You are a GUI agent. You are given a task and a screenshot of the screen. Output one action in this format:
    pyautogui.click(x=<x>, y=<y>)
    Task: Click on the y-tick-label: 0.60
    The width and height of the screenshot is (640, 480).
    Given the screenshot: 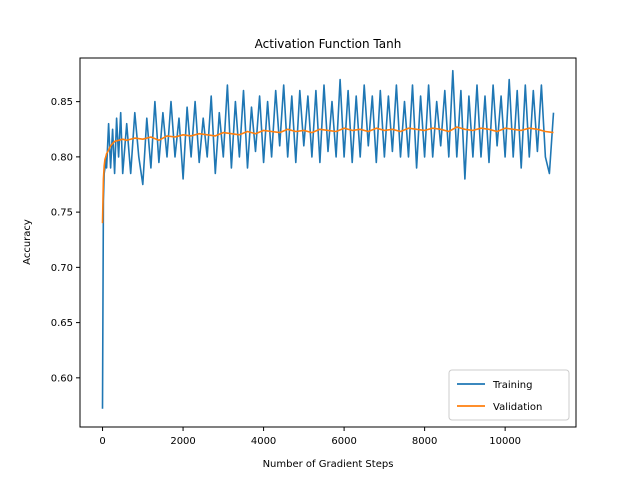 What is the action you would take?
    pyautogui.click(x=62, y=378)
    